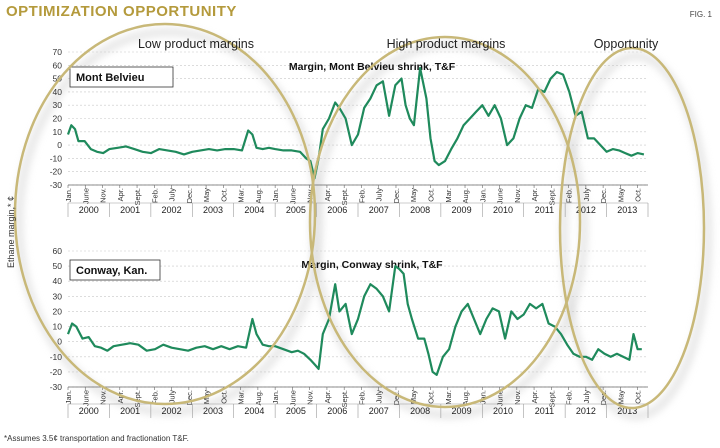  What do you see at coordinates (58, 92) in the screenshot?
I see `y-tick-label: 40` at bounding box center [58, 92].